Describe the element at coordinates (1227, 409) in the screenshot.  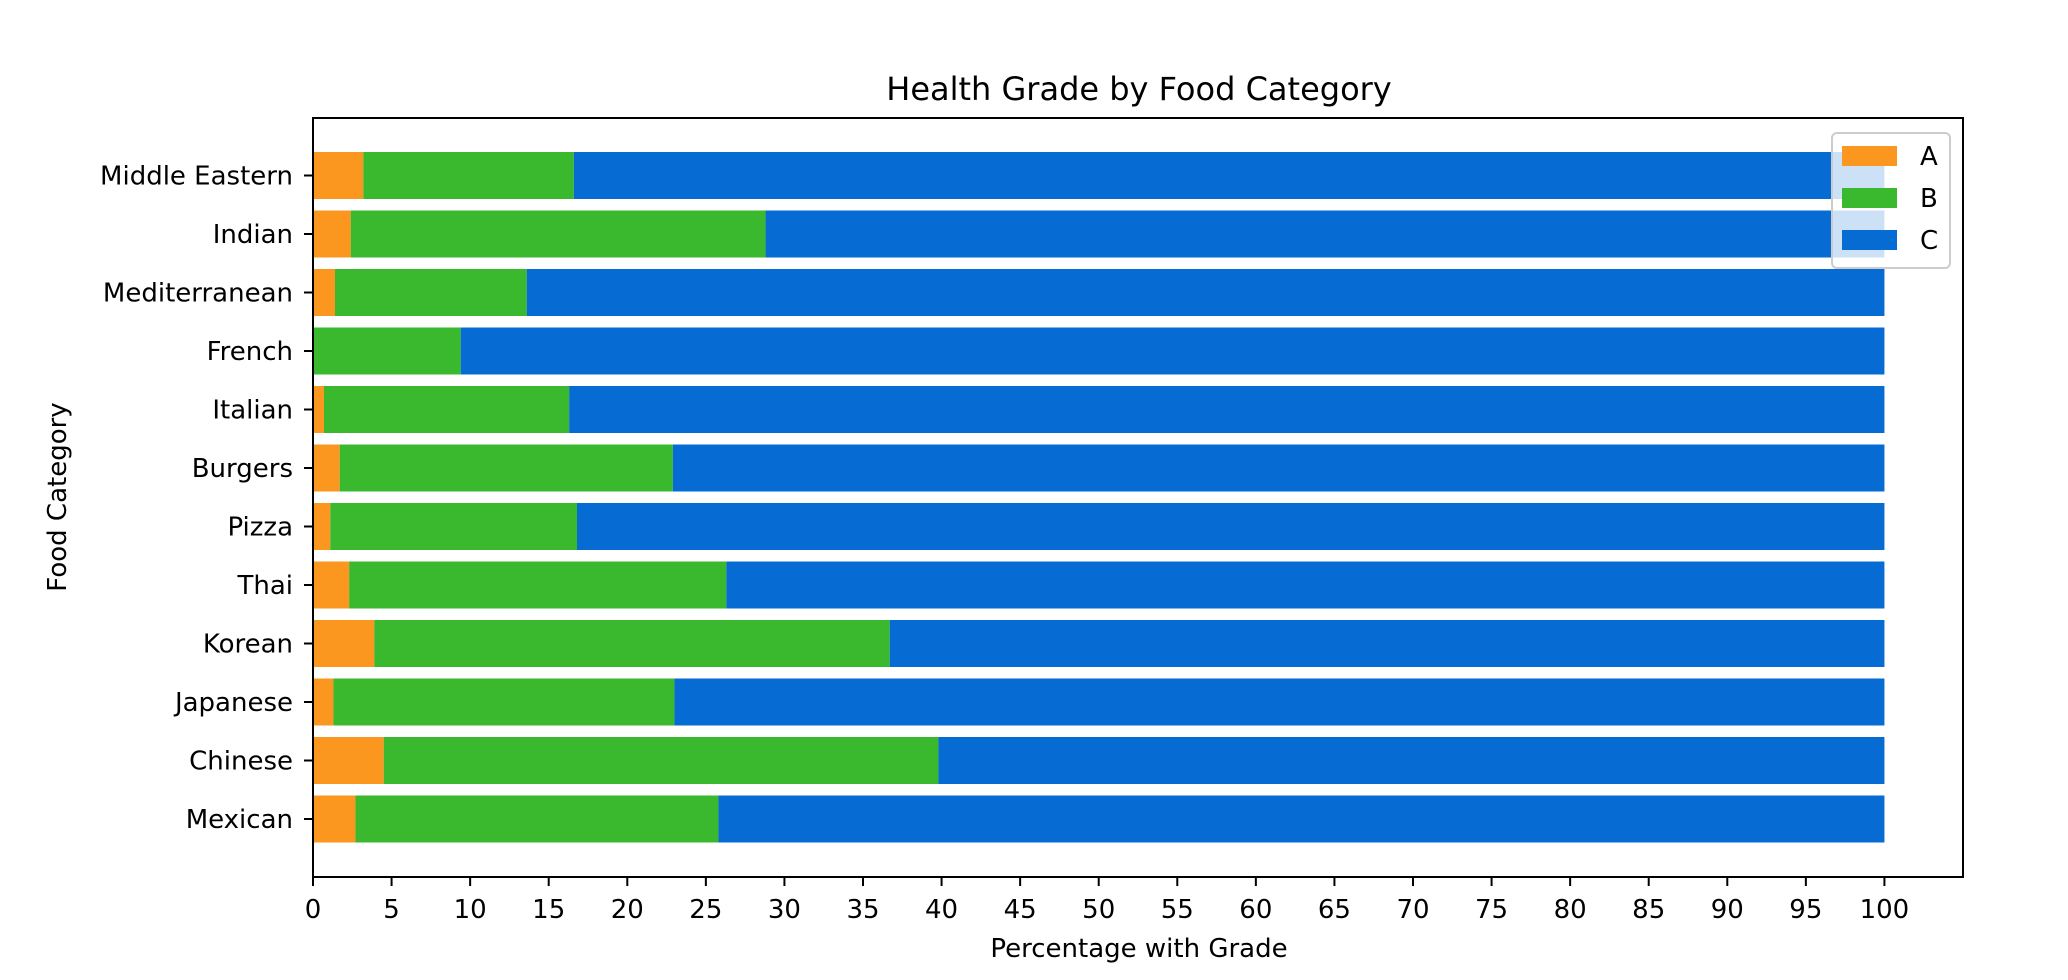
I see `bar-c-italian` at that location.